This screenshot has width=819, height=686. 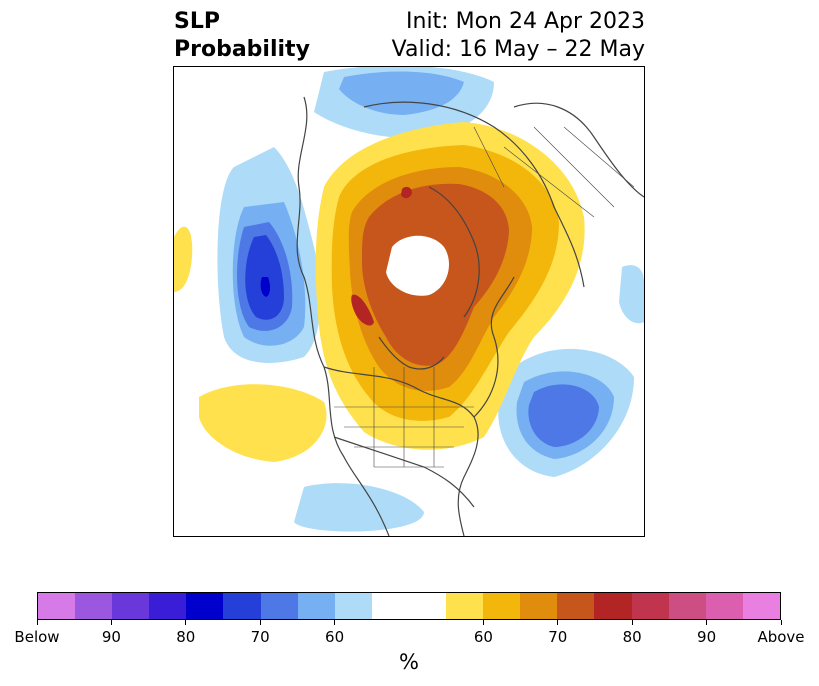 What do you see at coordinates (417, 265) in the screenshot?
I see `polar-white-region` at bounding box center [417, 265].